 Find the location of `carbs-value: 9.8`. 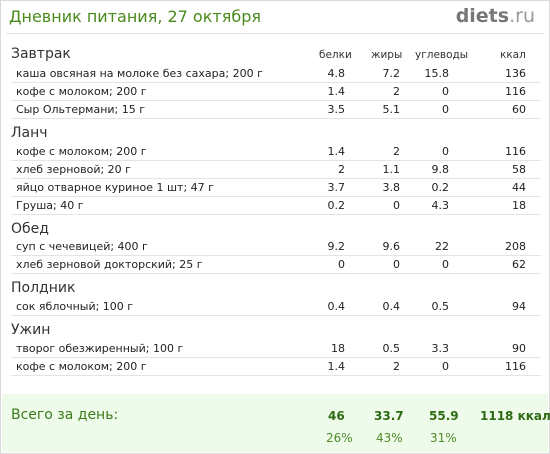

carbs-value: 9.8 is located at coordinates (440, 169).